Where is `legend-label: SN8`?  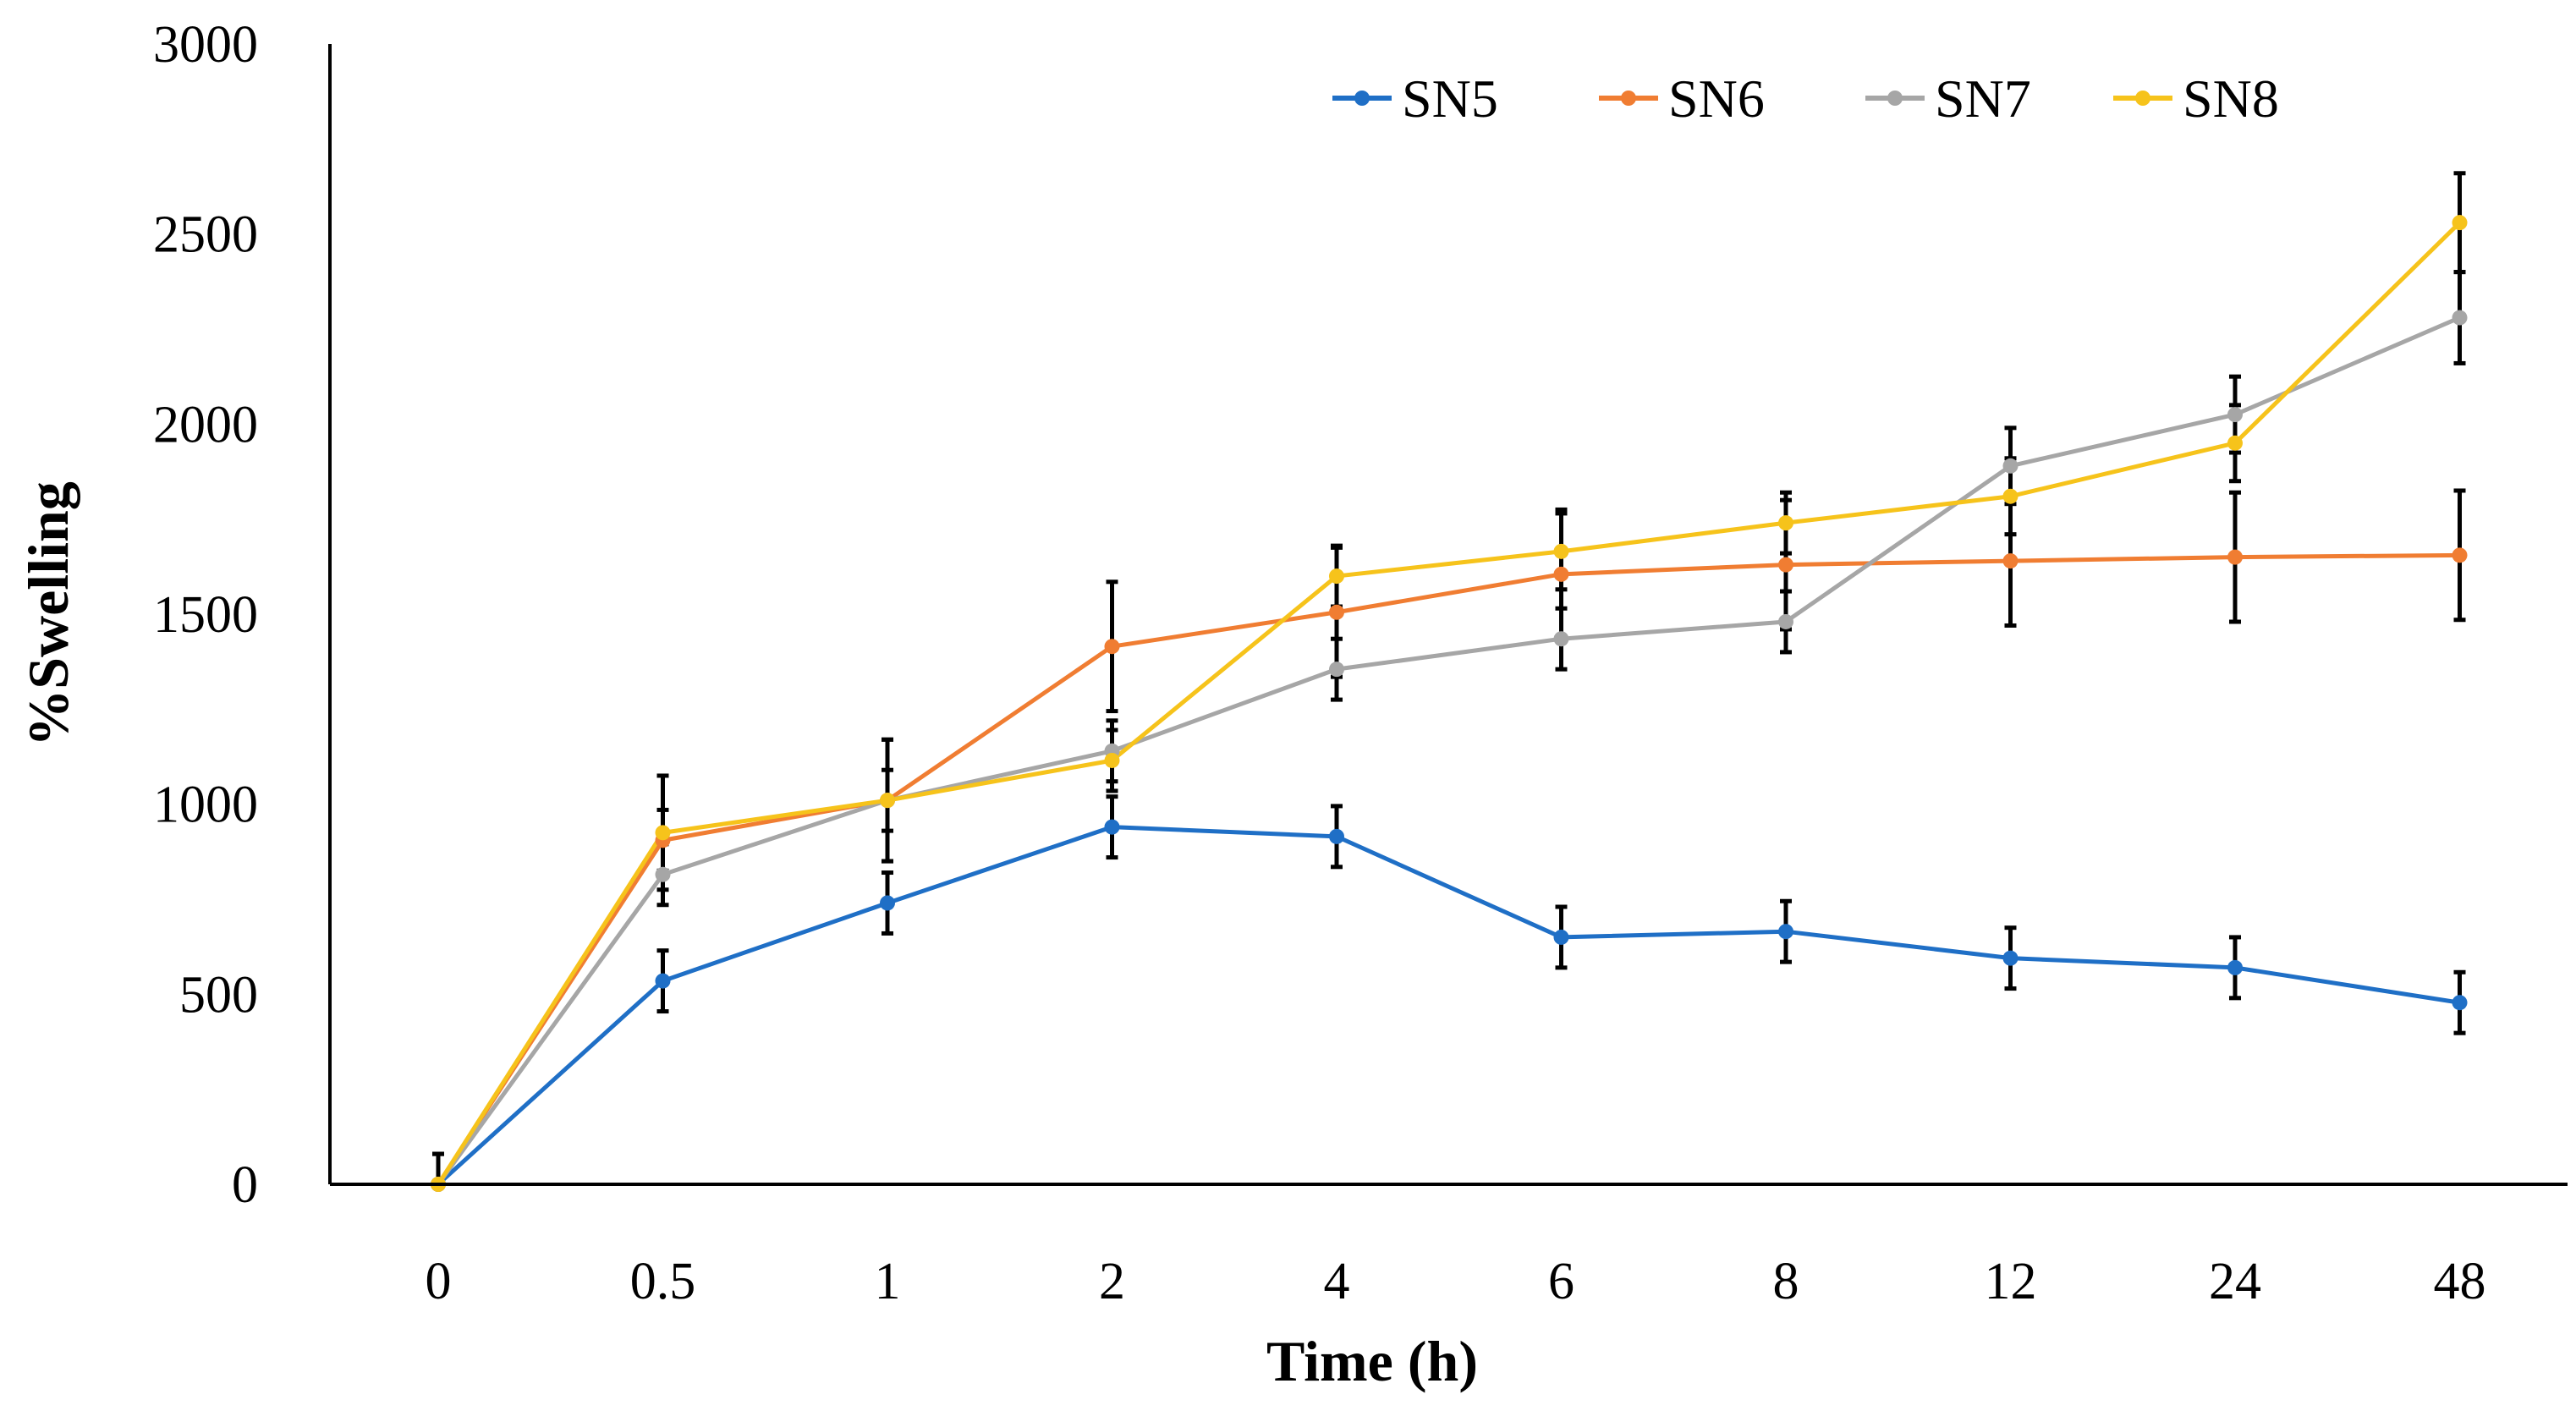 legend-label: SN8 is located at coordinates (2231, 99).